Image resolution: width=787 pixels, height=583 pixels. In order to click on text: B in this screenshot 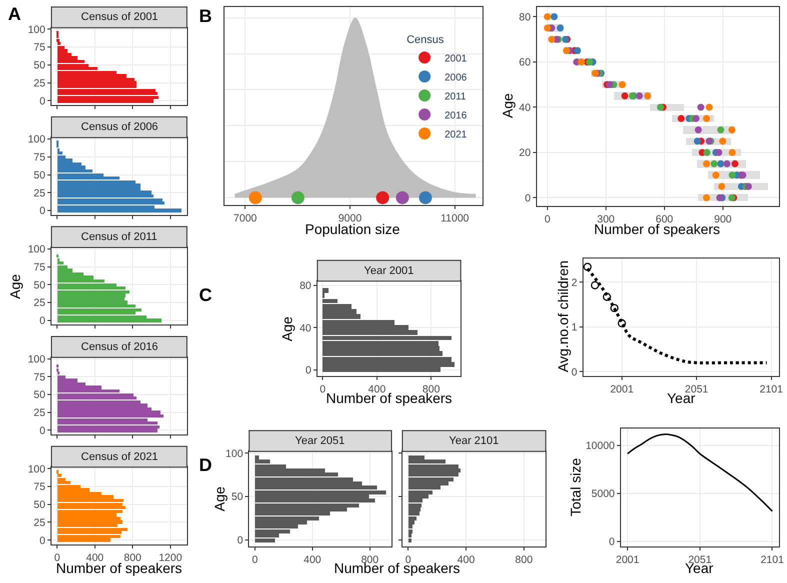, I will do `click(205, 16)`.